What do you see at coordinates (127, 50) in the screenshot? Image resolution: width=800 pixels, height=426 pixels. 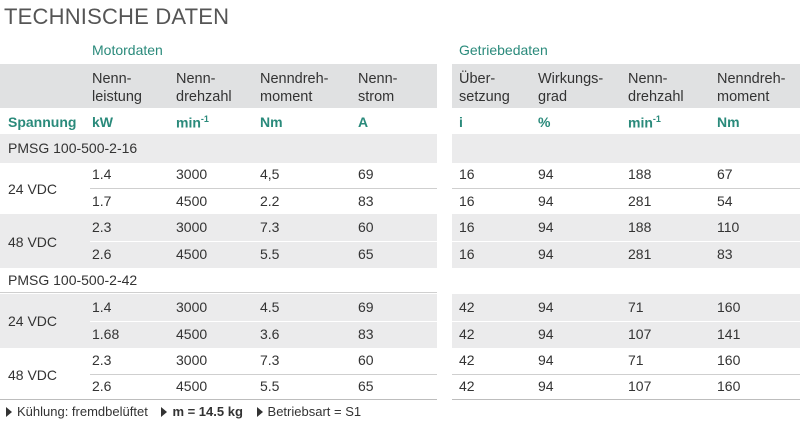 I see `motordaten-label: Motordaten` at bounding box center [127, 50].